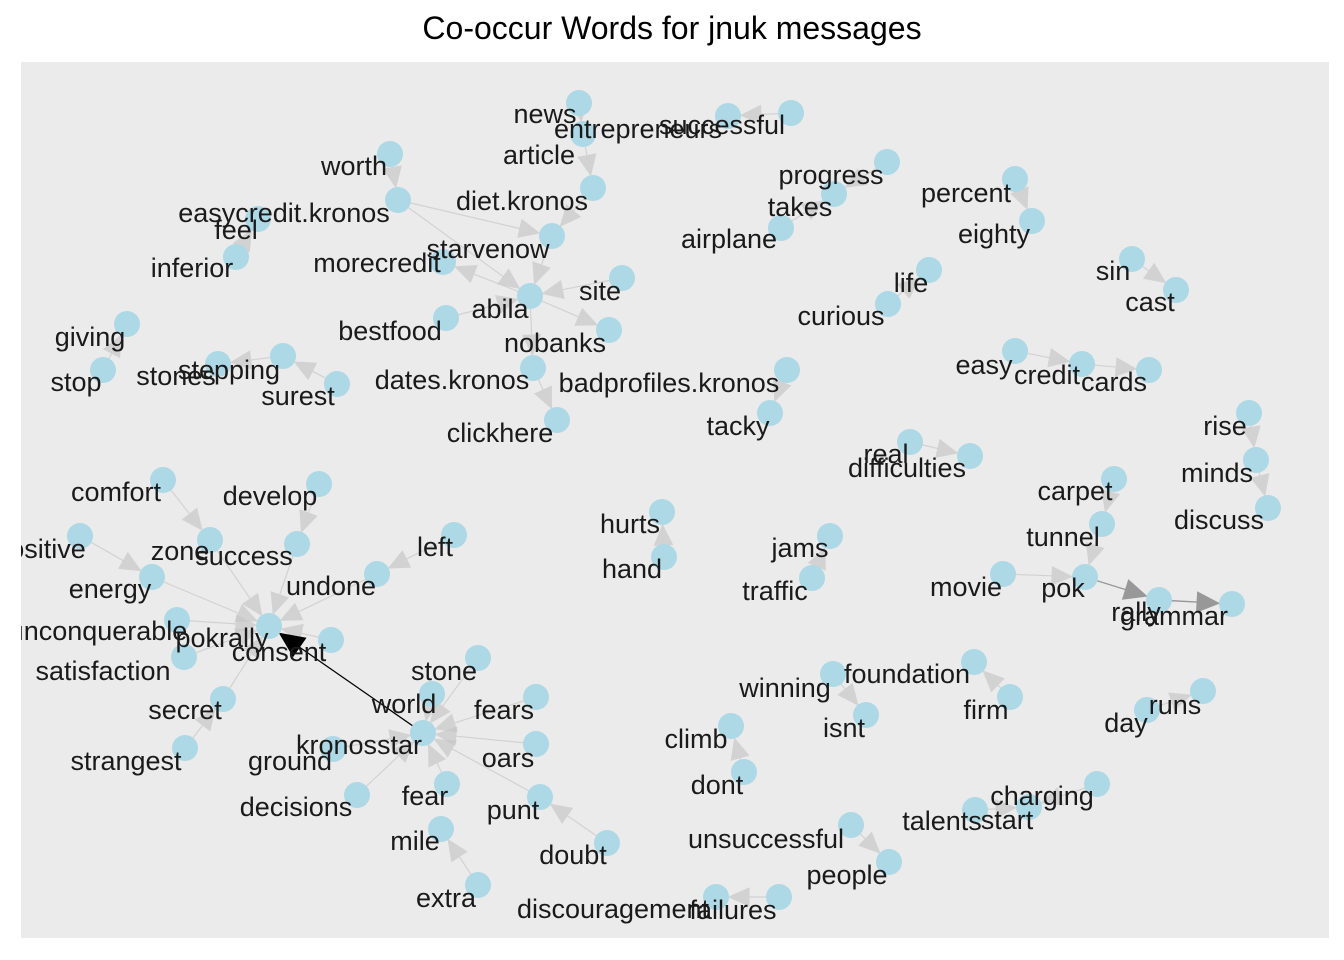 The width and height of the screenshot is (1344, 960). What do you see at coordinates (1256, 460) in the screenshot?
I see `node-minds` at bounding box center [1256, 460].